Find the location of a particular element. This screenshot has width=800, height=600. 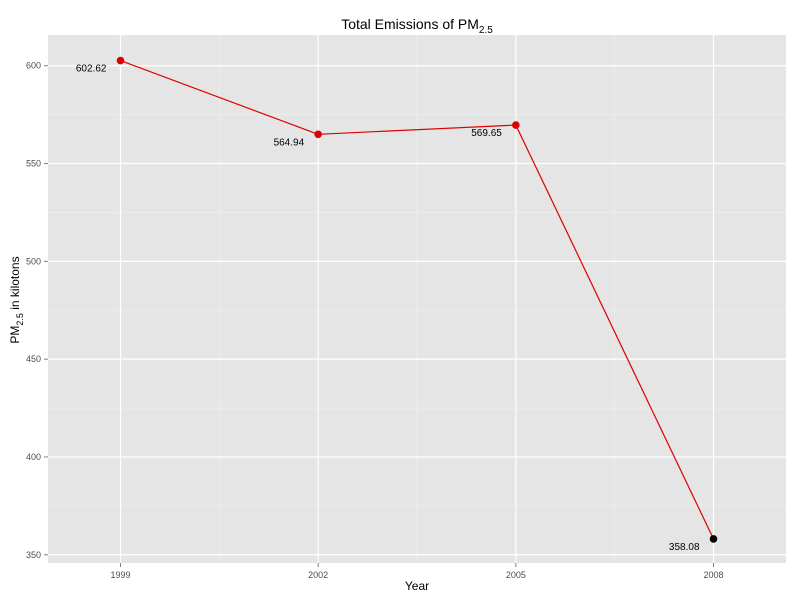

y-axis-title-suffix: in kilotons is located at coordinates (15, 284).